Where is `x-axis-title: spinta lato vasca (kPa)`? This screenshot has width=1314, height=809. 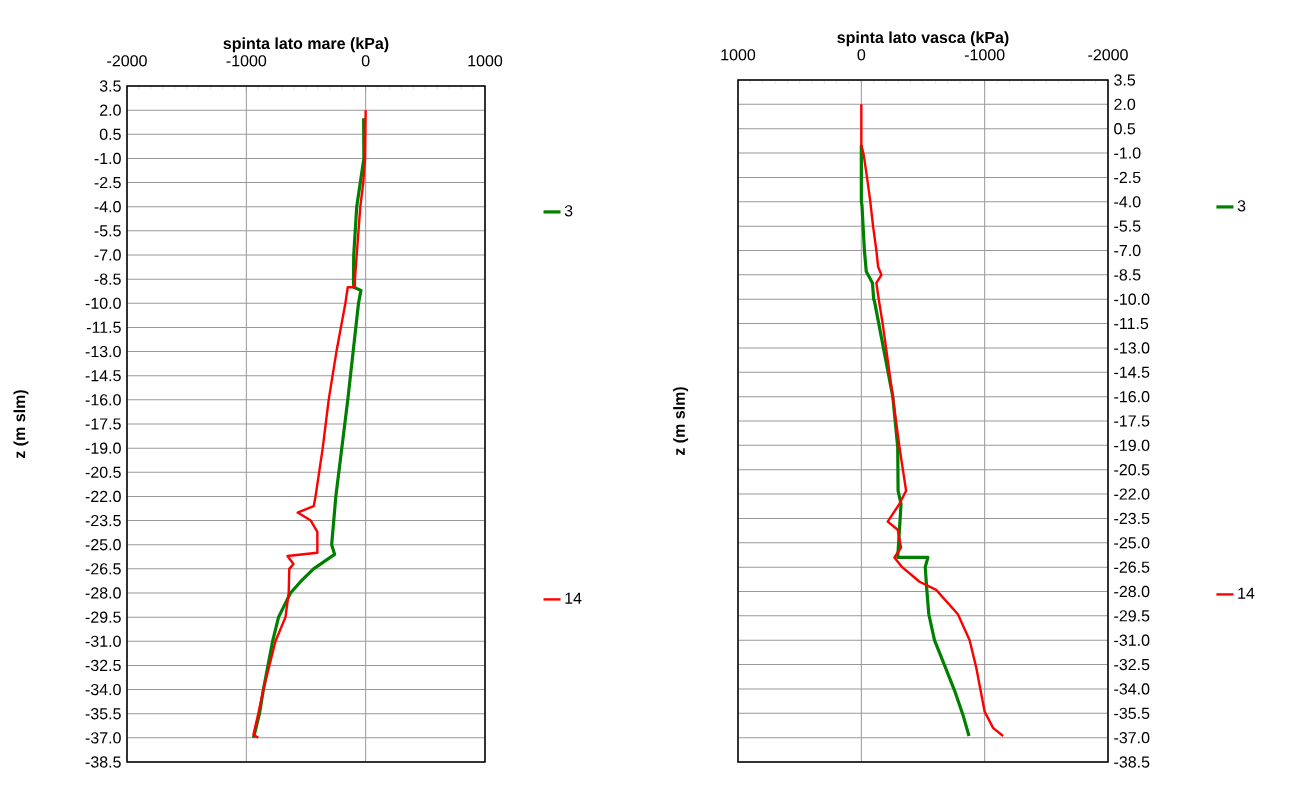
x-axis-title: spinta lato vasca (kPa) is located at coordinates (923, 39).